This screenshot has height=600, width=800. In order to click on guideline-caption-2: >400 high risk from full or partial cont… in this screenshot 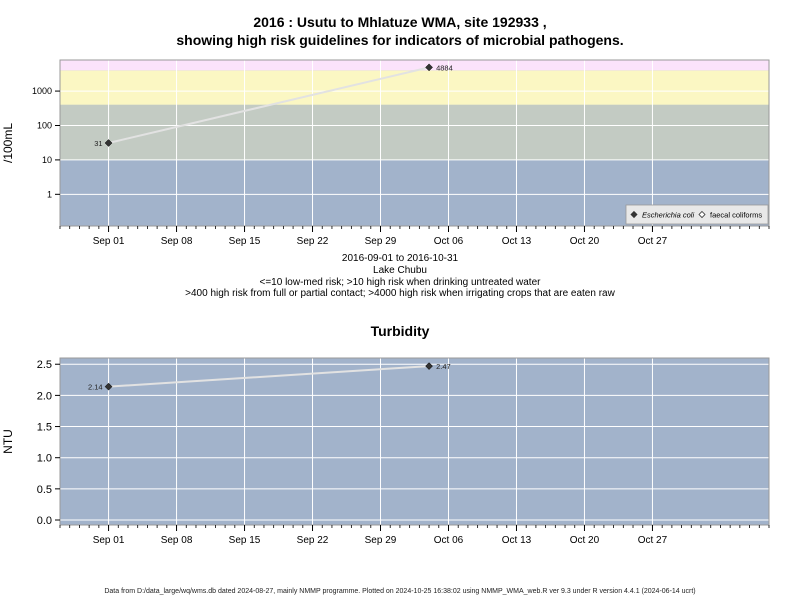, I will do `click(400, 293)`.